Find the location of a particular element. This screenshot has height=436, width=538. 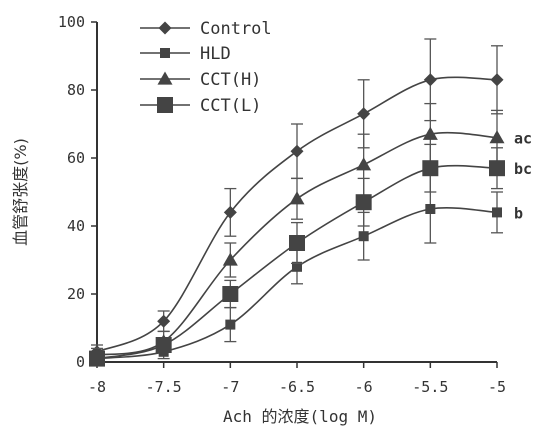

x-tick-label: -5 is located at coordinates (497, 387).